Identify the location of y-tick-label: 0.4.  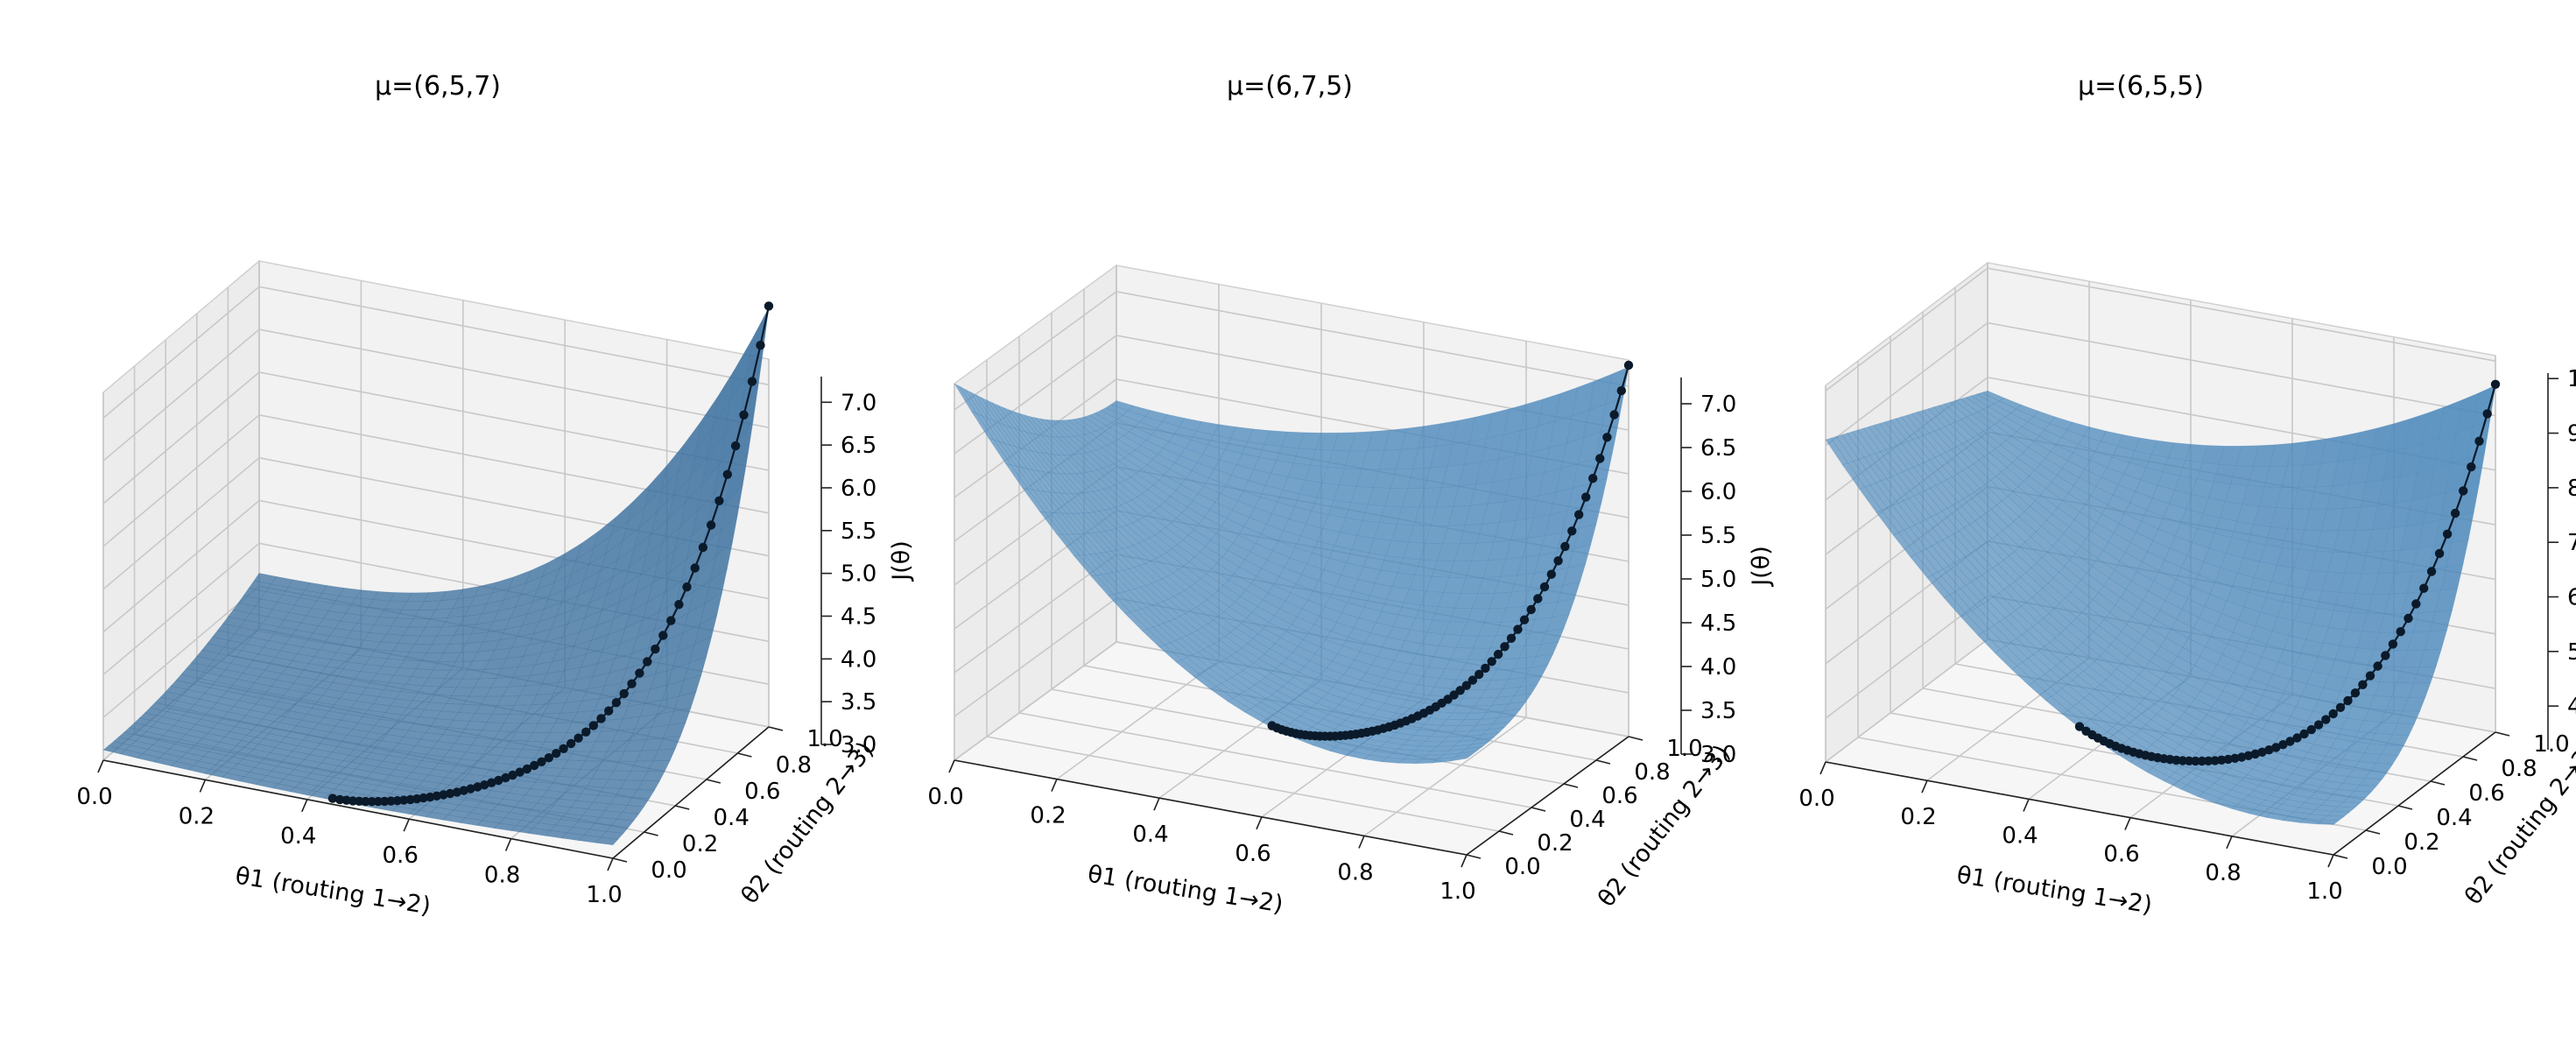
(732, 818).